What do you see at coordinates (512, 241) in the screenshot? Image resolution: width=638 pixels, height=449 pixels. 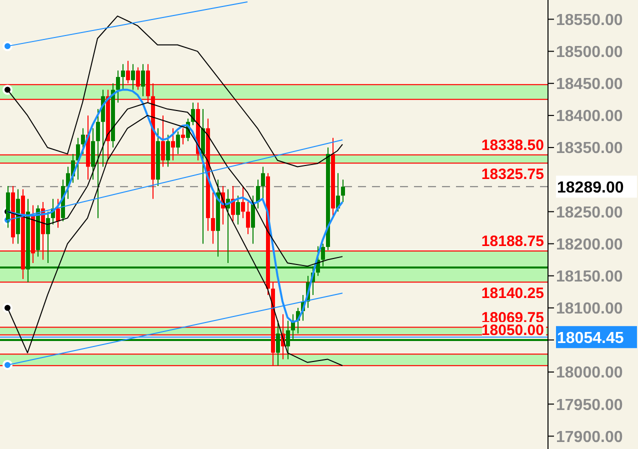 I see `ref-line-label: 18188.75` at bounding box center [512, 241].